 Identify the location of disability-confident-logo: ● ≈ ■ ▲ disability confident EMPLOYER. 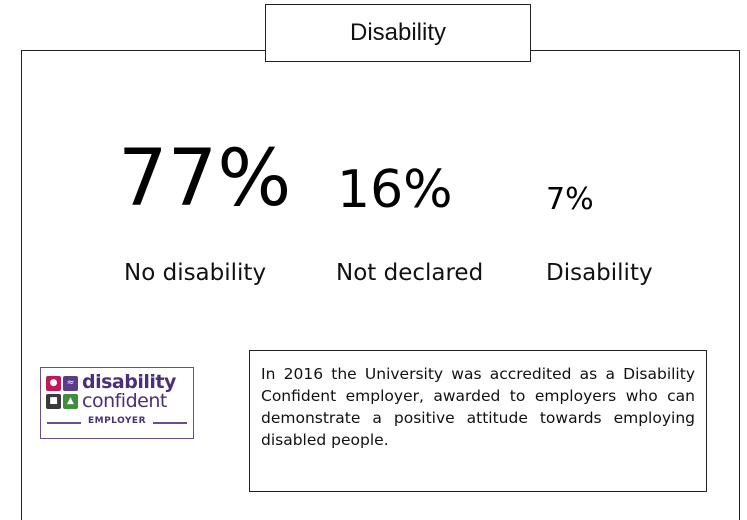
(117, 403).